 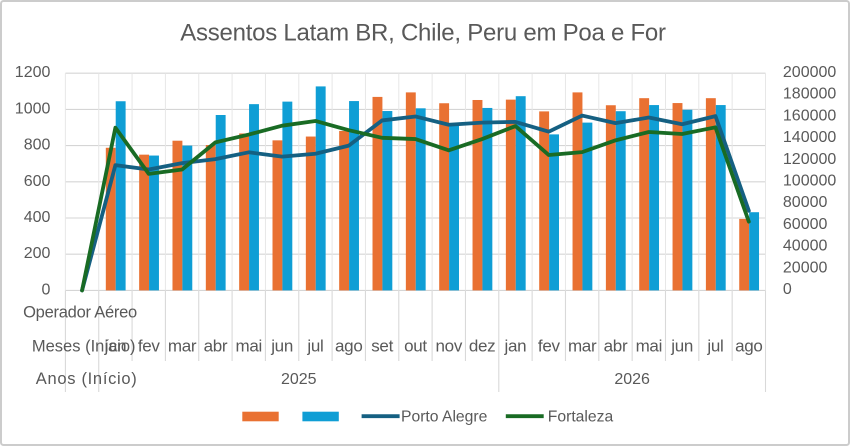 I want to click on svg-text: set, so click(x=382, y=346).